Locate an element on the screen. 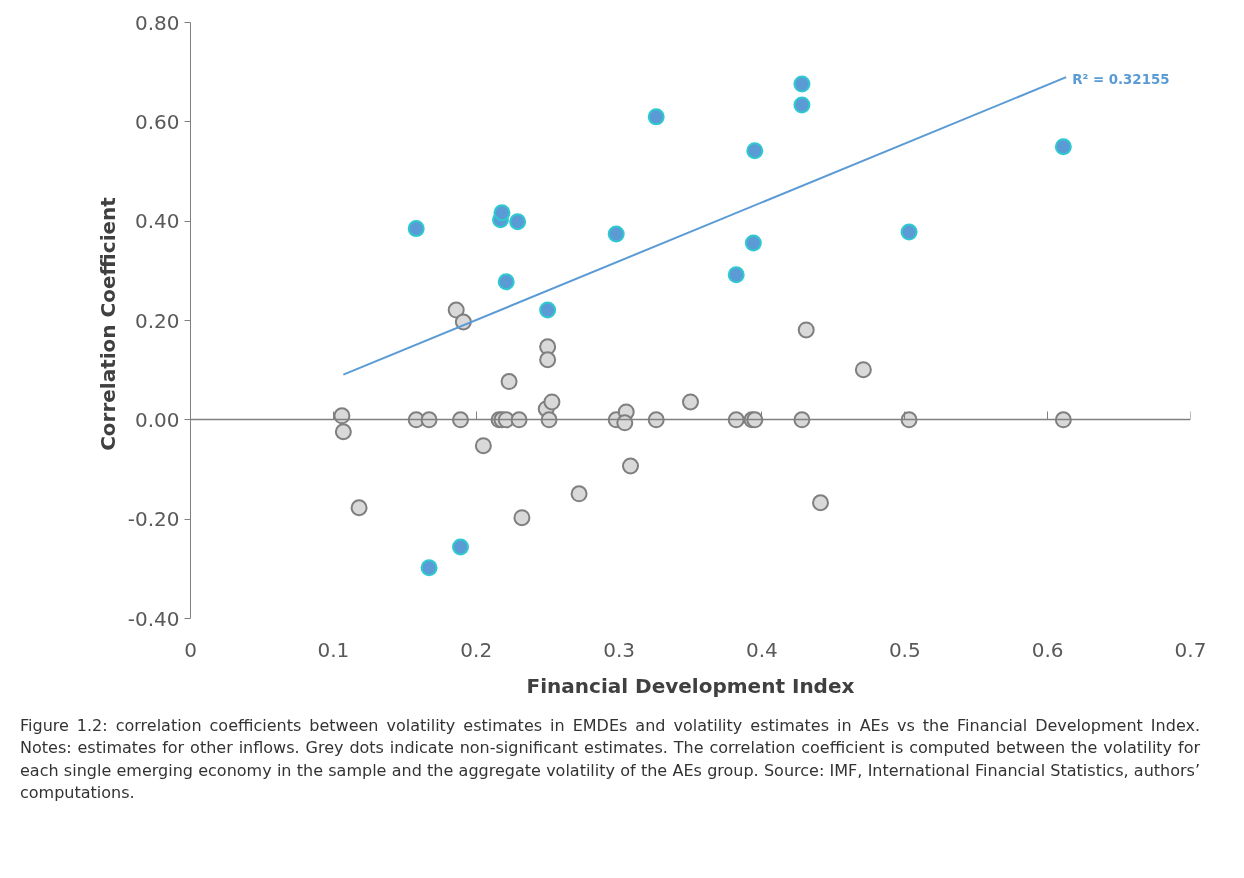  x-tick-label: 0.5 is located at coordinates (904, 649).